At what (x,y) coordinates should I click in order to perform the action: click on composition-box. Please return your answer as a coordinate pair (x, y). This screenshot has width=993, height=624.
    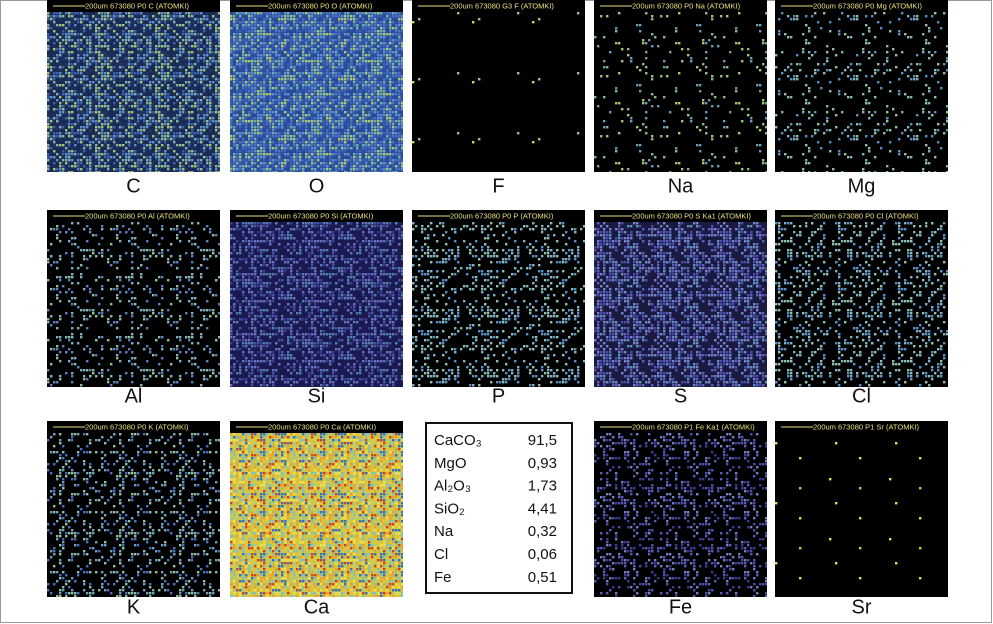
    Looking at the image, I should click on (499, 508).